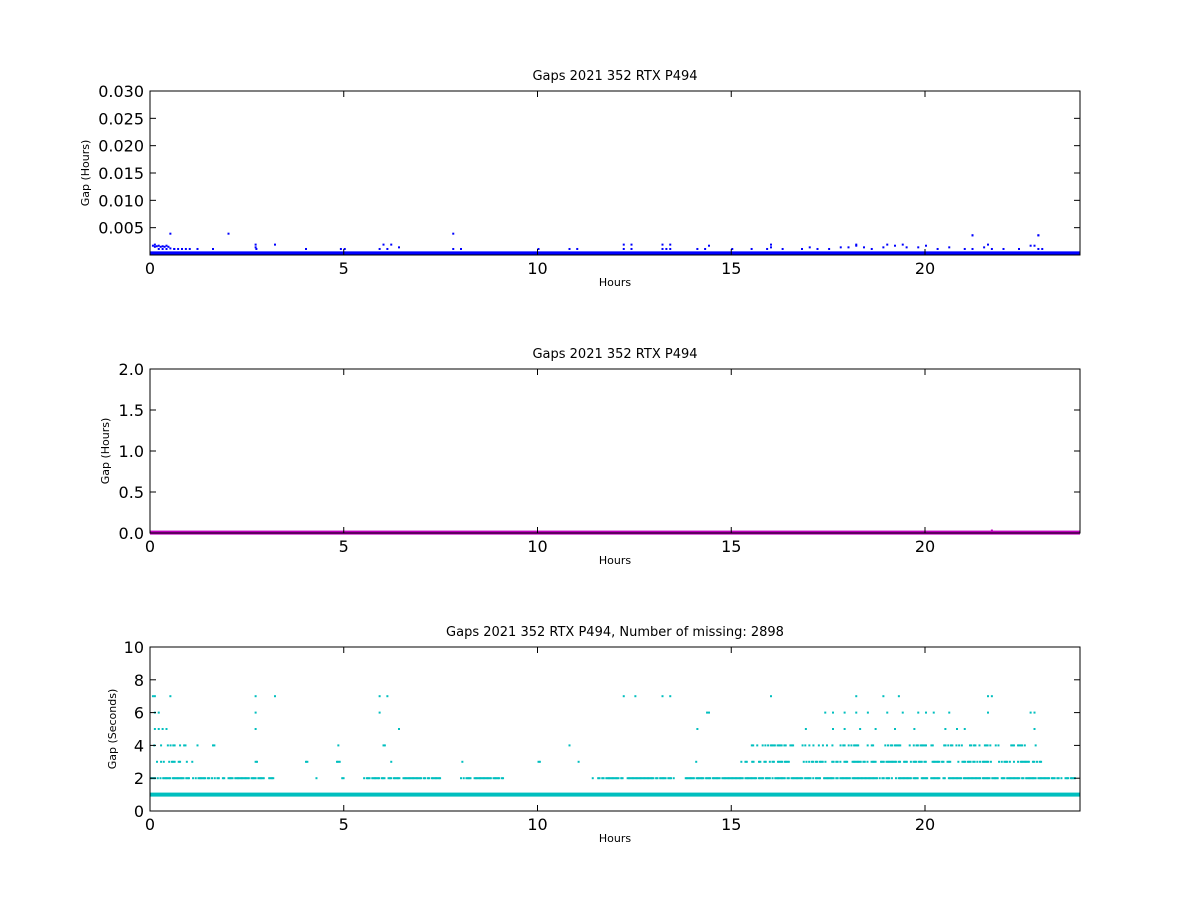  Describe the element at coordinates (85, 173) in the screenshot. I see `y-axis-label: Gap (Hours)` at that location.